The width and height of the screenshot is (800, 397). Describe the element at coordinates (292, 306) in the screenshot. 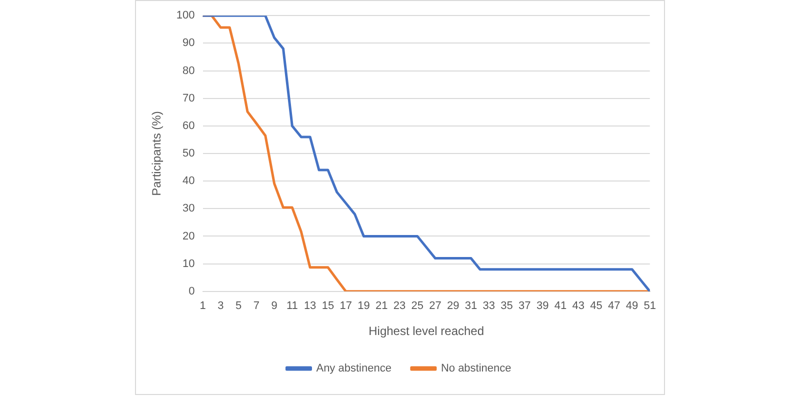

I see `x-tick-label: 11` at that location.